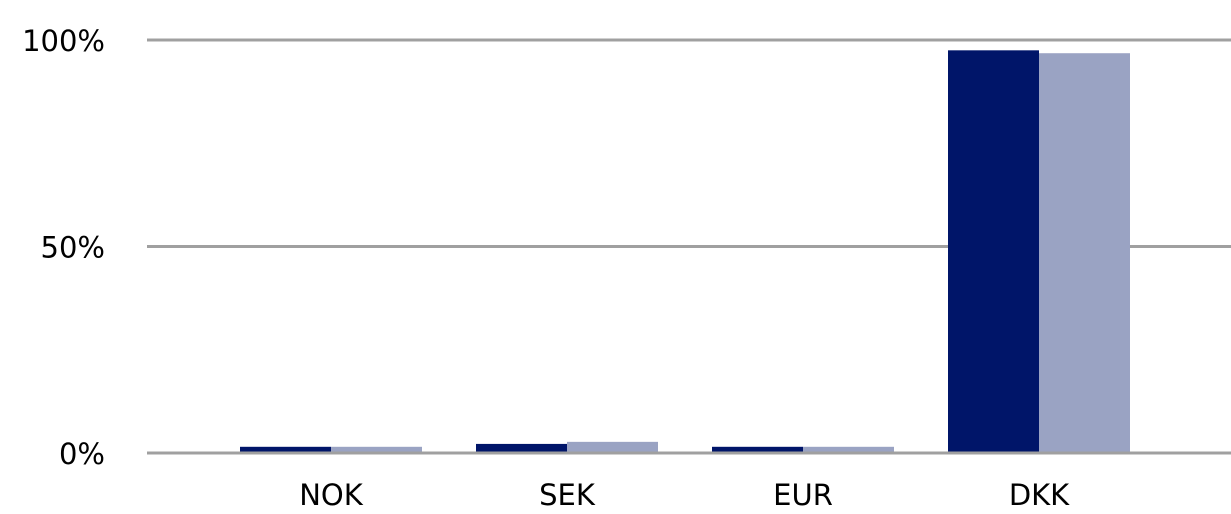 The height and width of the screenshot is (514, 1231). I want to click on x-tick-label-dkk: DKK, so click(1039, 495).